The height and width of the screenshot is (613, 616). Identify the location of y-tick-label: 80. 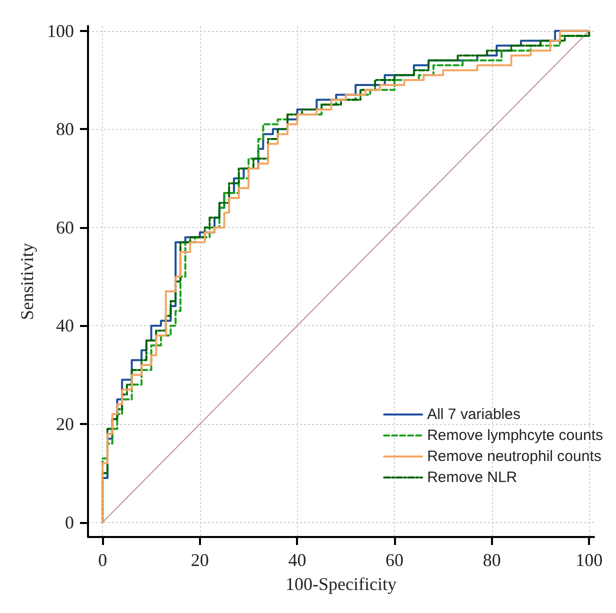
(65, 129).